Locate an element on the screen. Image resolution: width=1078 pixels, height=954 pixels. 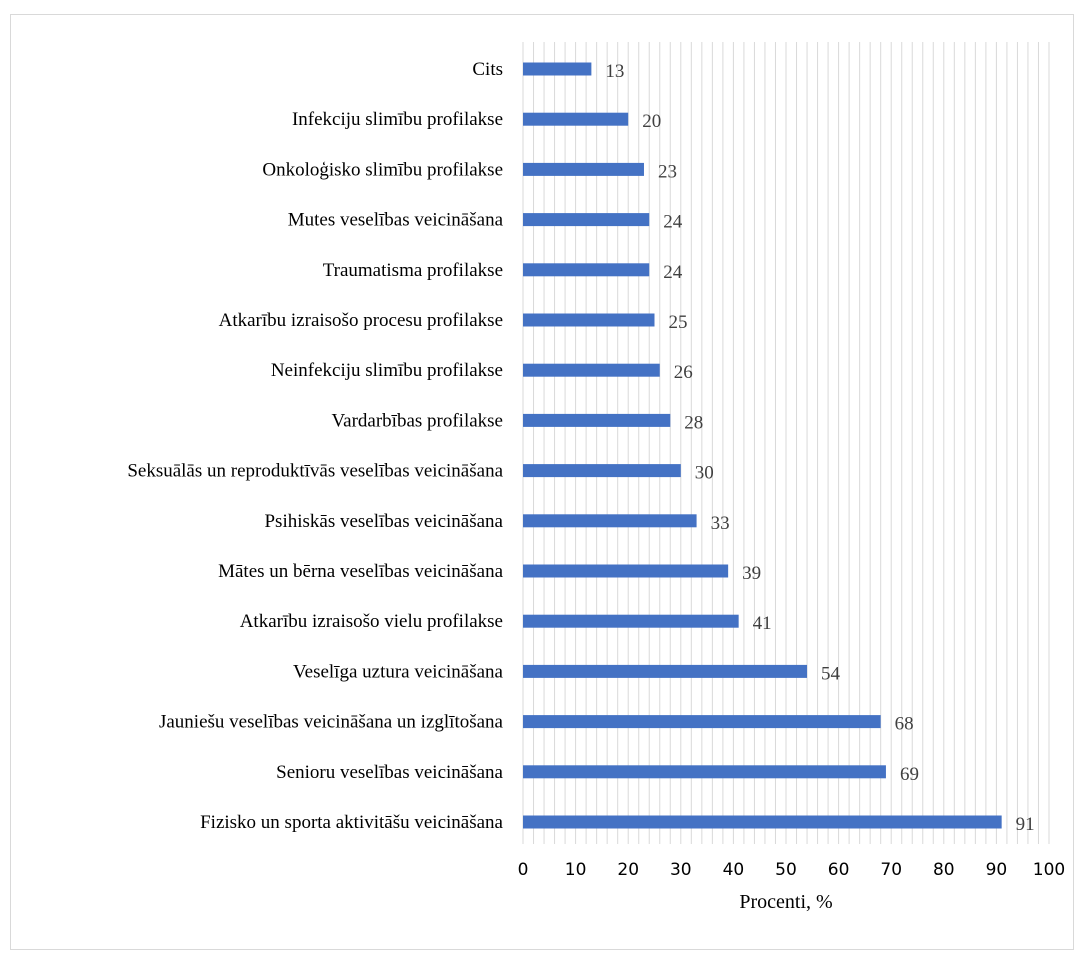
x-axis-title: Procenti, % is located at coordinates (785, 902).